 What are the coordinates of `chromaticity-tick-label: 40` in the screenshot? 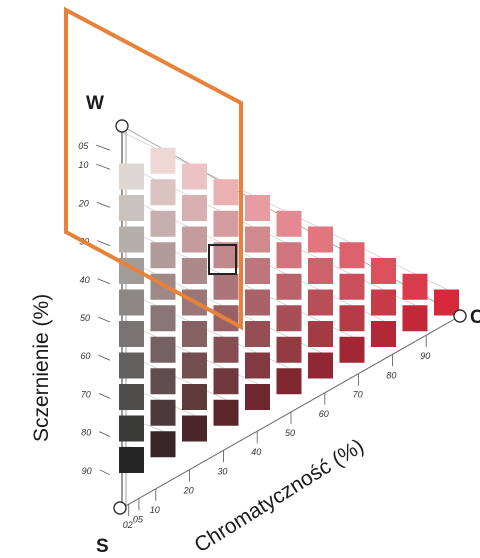 It's located at (256, 452).